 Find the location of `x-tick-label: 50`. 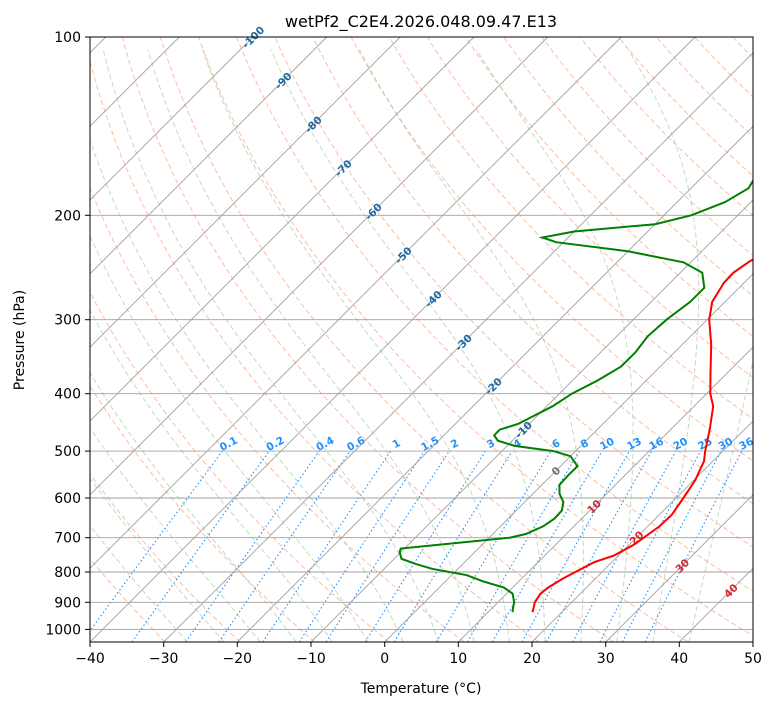

x-tick-label: 50 is located at coordinates (753, 659).